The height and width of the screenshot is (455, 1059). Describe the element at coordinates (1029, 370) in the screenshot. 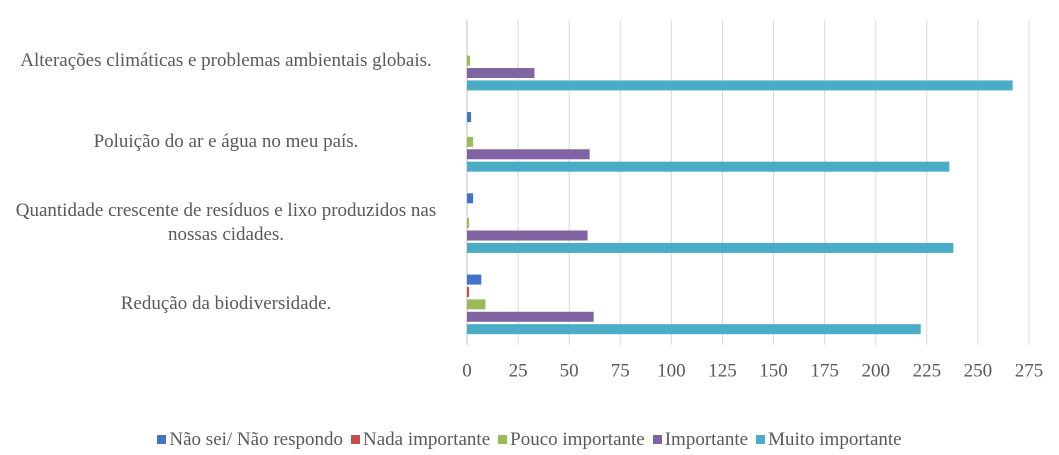

I see `x-tick-label: 275` at that location.